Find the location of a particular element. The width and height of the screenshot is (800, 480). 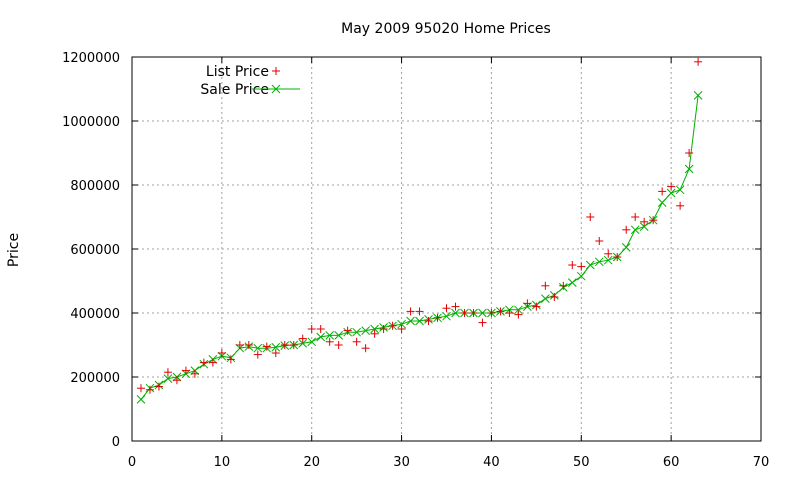

x-tick-label: 60 is located at coordinates (671, 462).